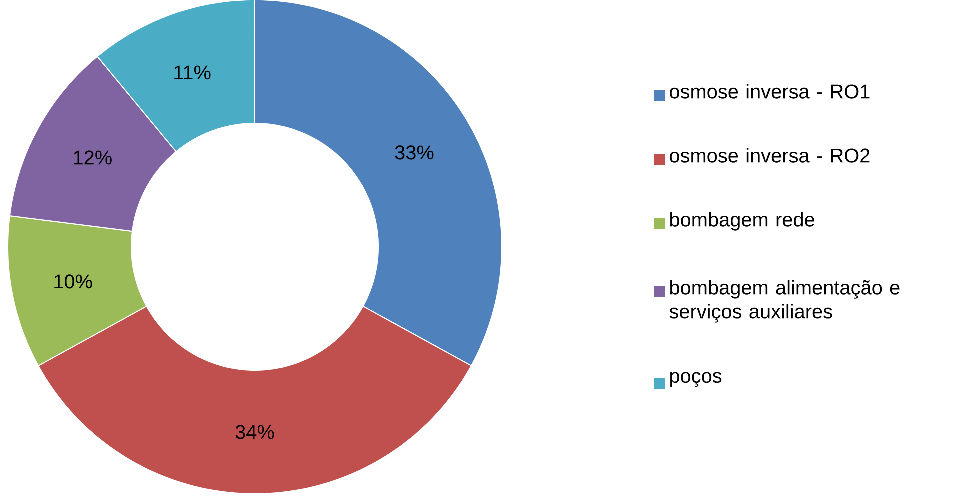 This screenshot has width=979, height=498. Describe the element at coordinates (414, 153) in the screenshot. I see `data-label: 33%` at that location.